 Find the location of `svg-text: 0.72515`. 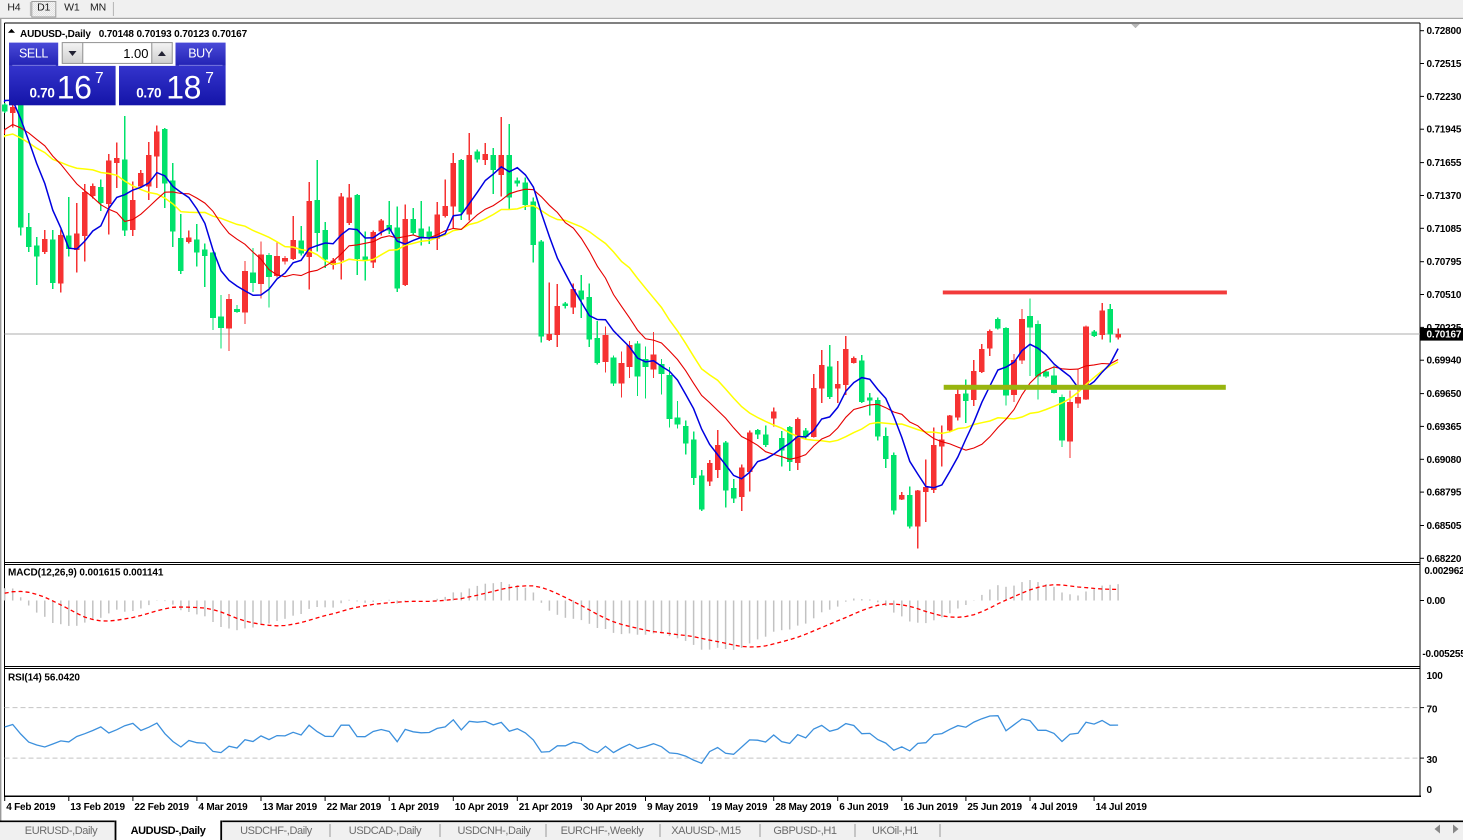

svg-text: 0.72515 is located at coordinates (1444, 64).